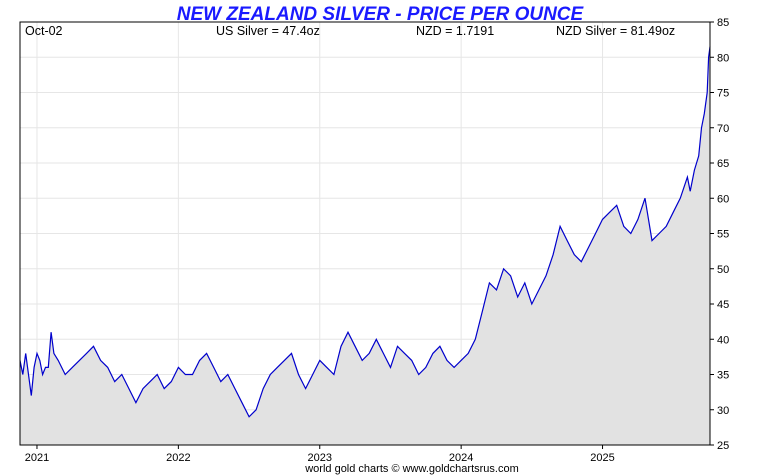  I want to click on y-axis: 25 30 35 40 45 50 55 60 65 70 75 80 85, so click(719, 234).